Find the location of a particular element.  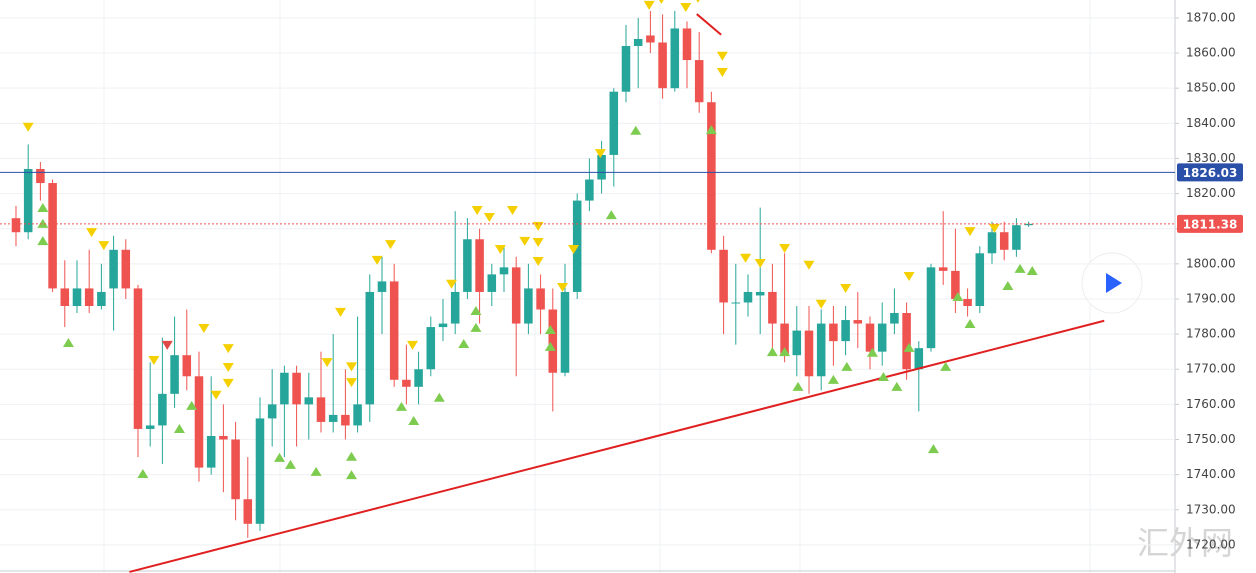

y-tick-label: 1720.00 is located at coordinates (1211, 544).